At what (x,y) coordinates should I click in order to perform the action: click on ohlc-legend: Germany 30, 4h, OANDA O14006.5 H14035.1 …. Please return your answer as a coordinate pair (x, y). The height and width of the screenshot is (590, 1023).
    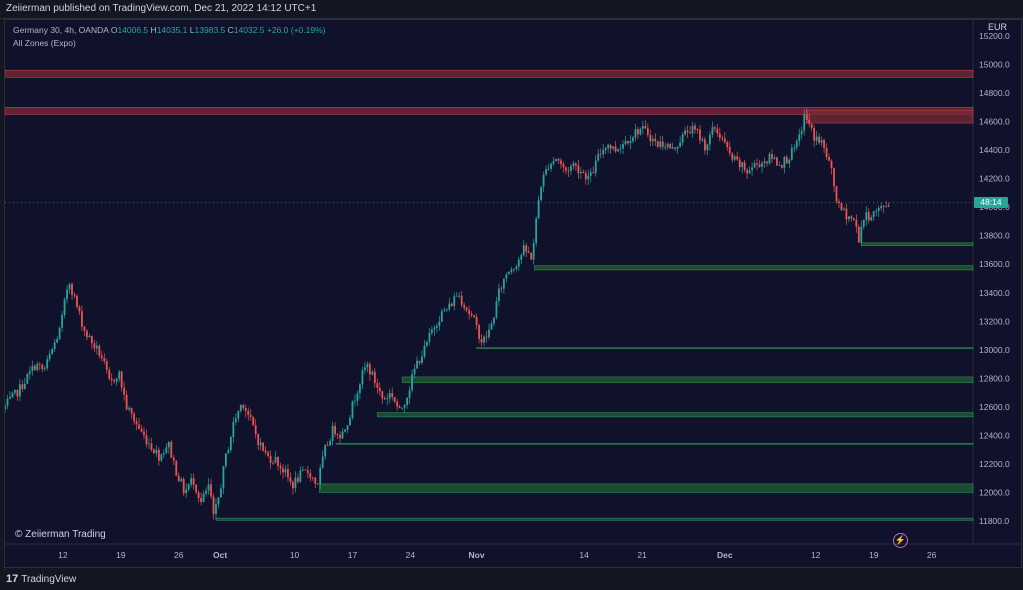
    Looking at the image, I should click on (169, 30).